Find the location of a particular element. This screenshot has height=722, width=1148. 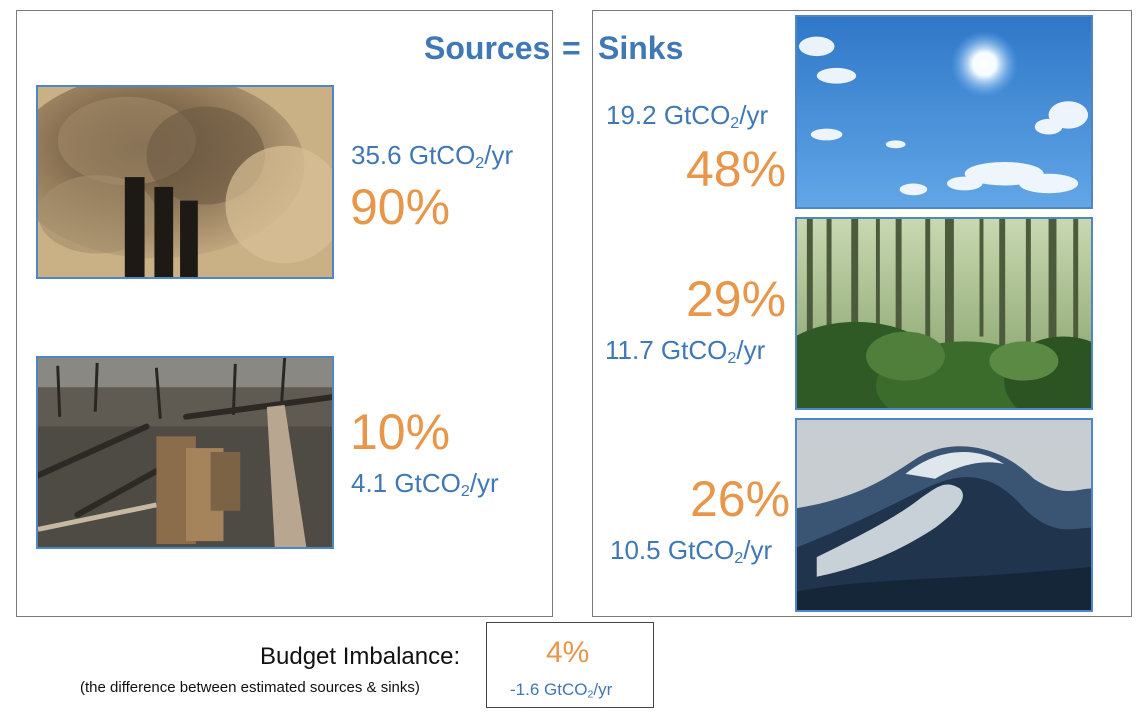

title-sources: Sources is located at coordinates (487, 48).